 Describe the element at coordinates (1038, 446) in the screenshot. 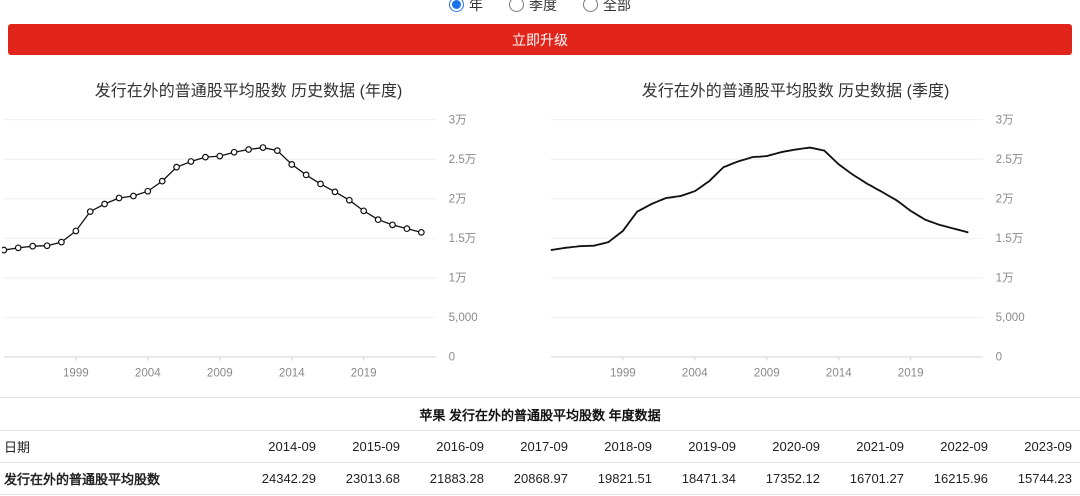

I see `date-cell: 2023-09` at that location.